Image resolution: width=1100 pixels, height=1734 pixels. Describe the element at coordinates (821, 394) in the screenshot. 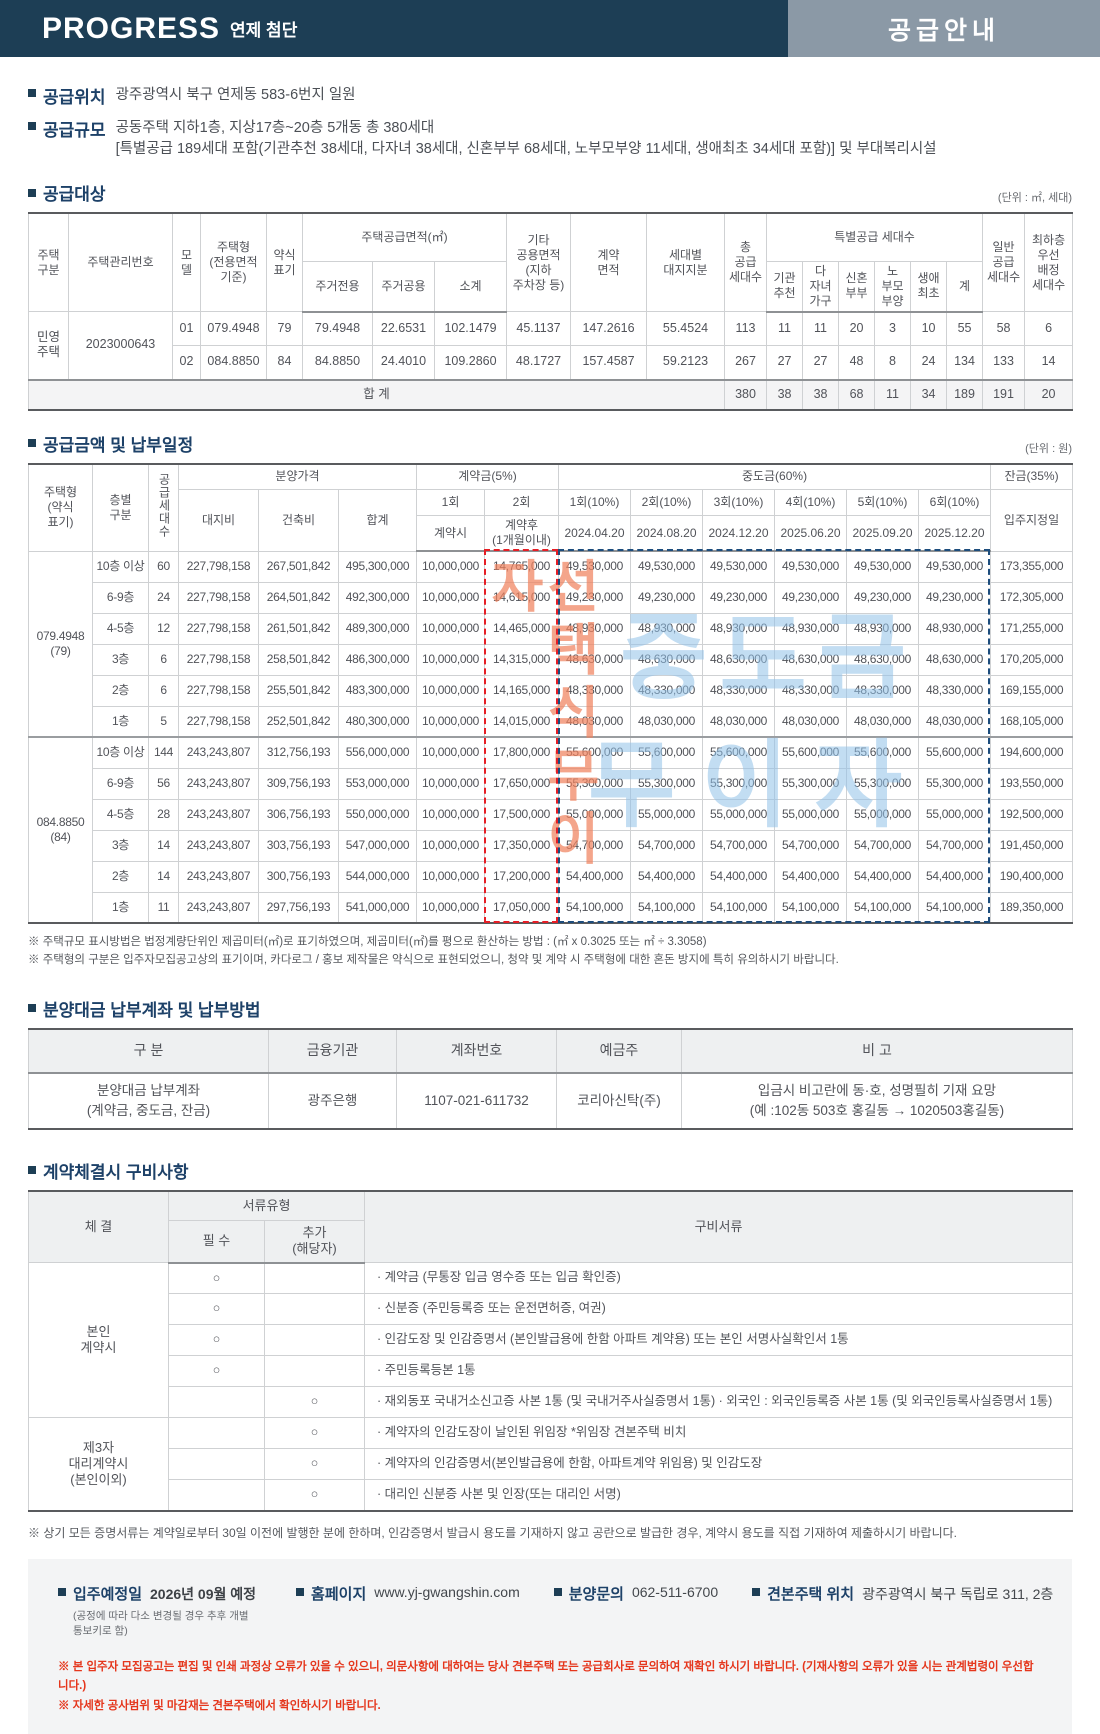

I see `table-cell: 38` at that location.